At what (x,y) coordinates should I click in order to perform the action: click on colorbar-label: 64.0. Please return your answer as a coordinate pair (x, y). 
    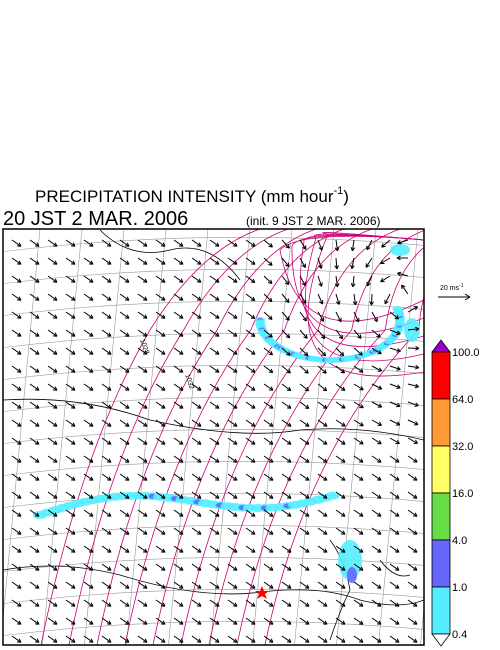
    Looking at the image, I should click on (462, 400).